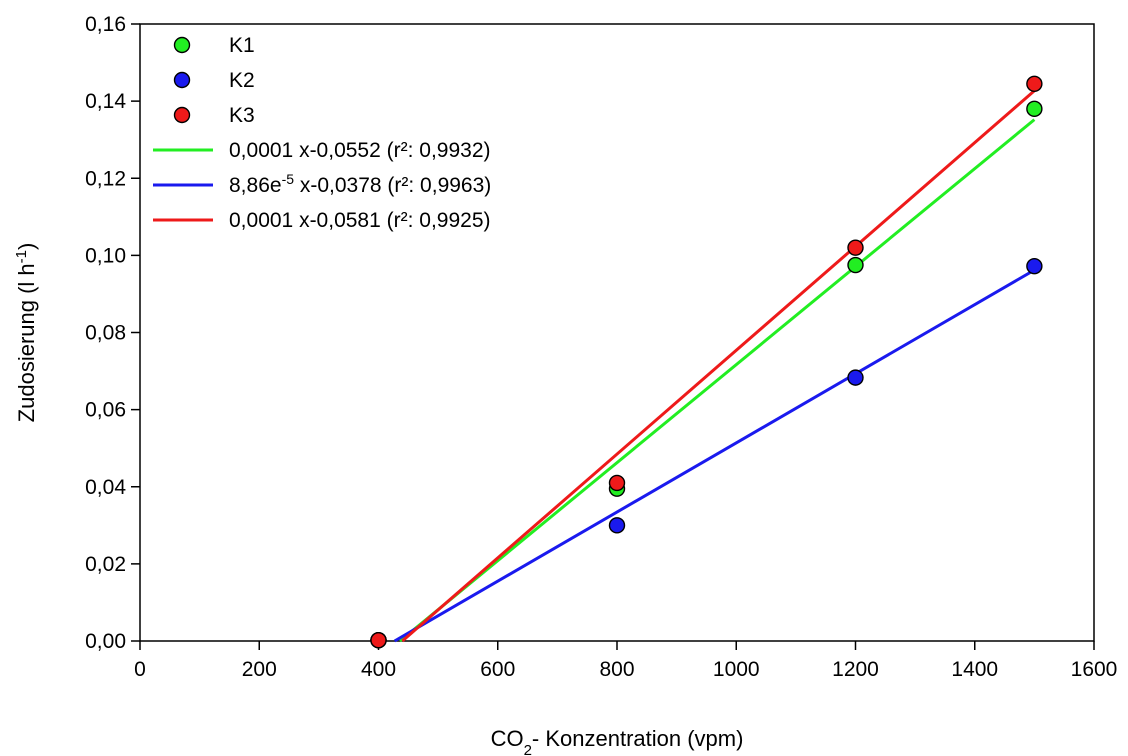  I want to click on x-tick-label: 800, so click(616, 669).